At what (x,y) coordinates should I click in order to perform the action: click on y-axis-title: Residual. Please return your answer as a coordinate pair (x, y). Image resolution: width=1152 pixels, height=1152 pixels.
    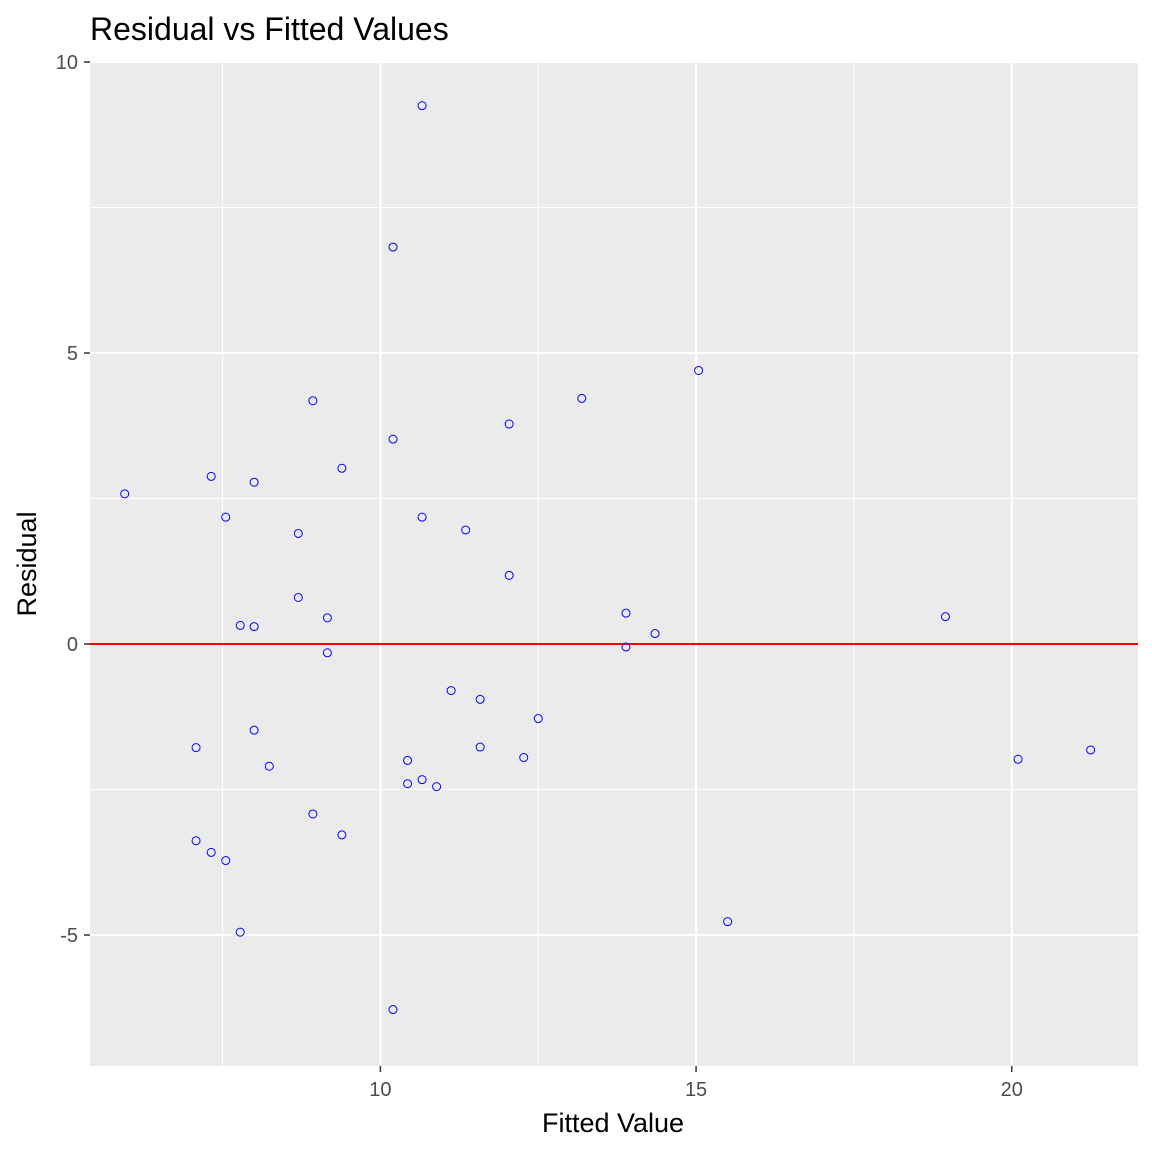
    Looking at the image, I should click on (27, 563).